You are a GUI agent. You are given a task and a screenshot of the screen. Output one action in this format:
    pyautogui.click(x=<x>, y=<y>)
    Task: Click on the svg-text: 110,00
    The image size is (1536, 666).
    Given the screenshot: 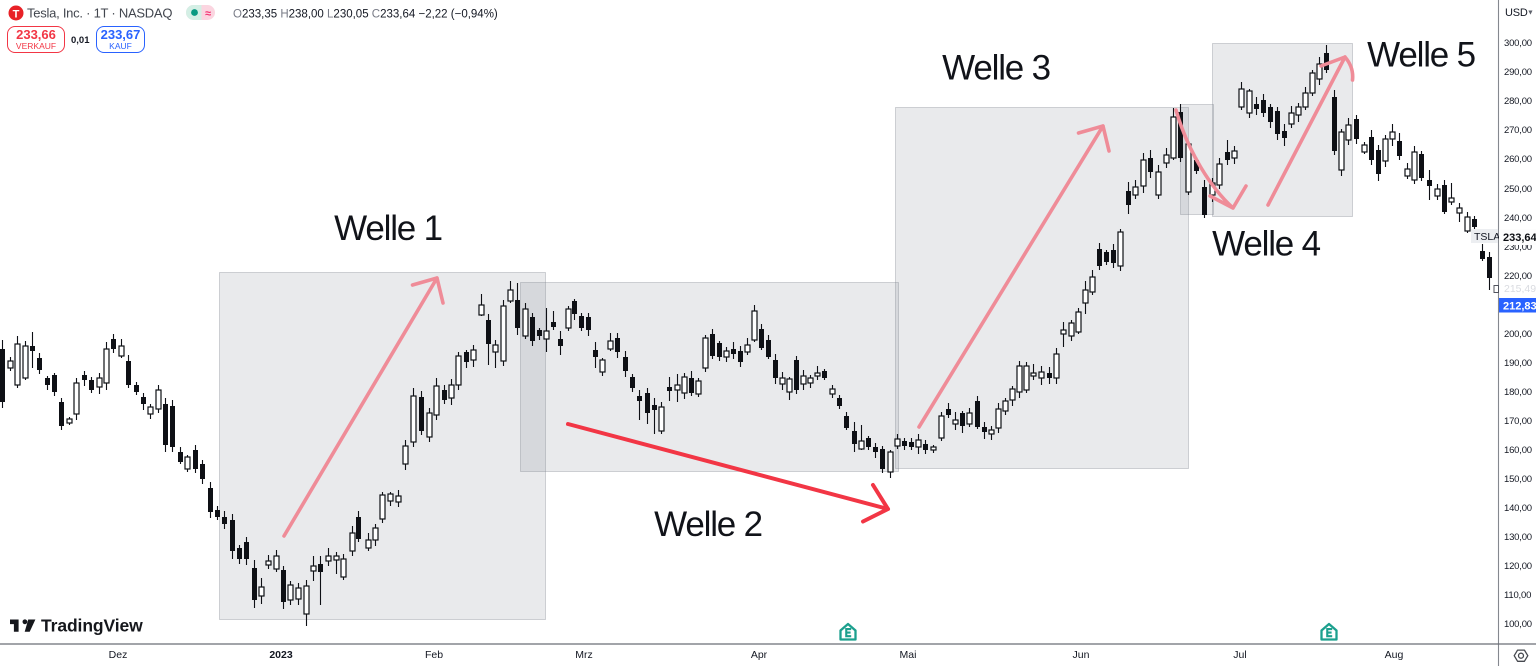 What is the action you would take?
    pyautogui.click(x=1517, y=595)
    